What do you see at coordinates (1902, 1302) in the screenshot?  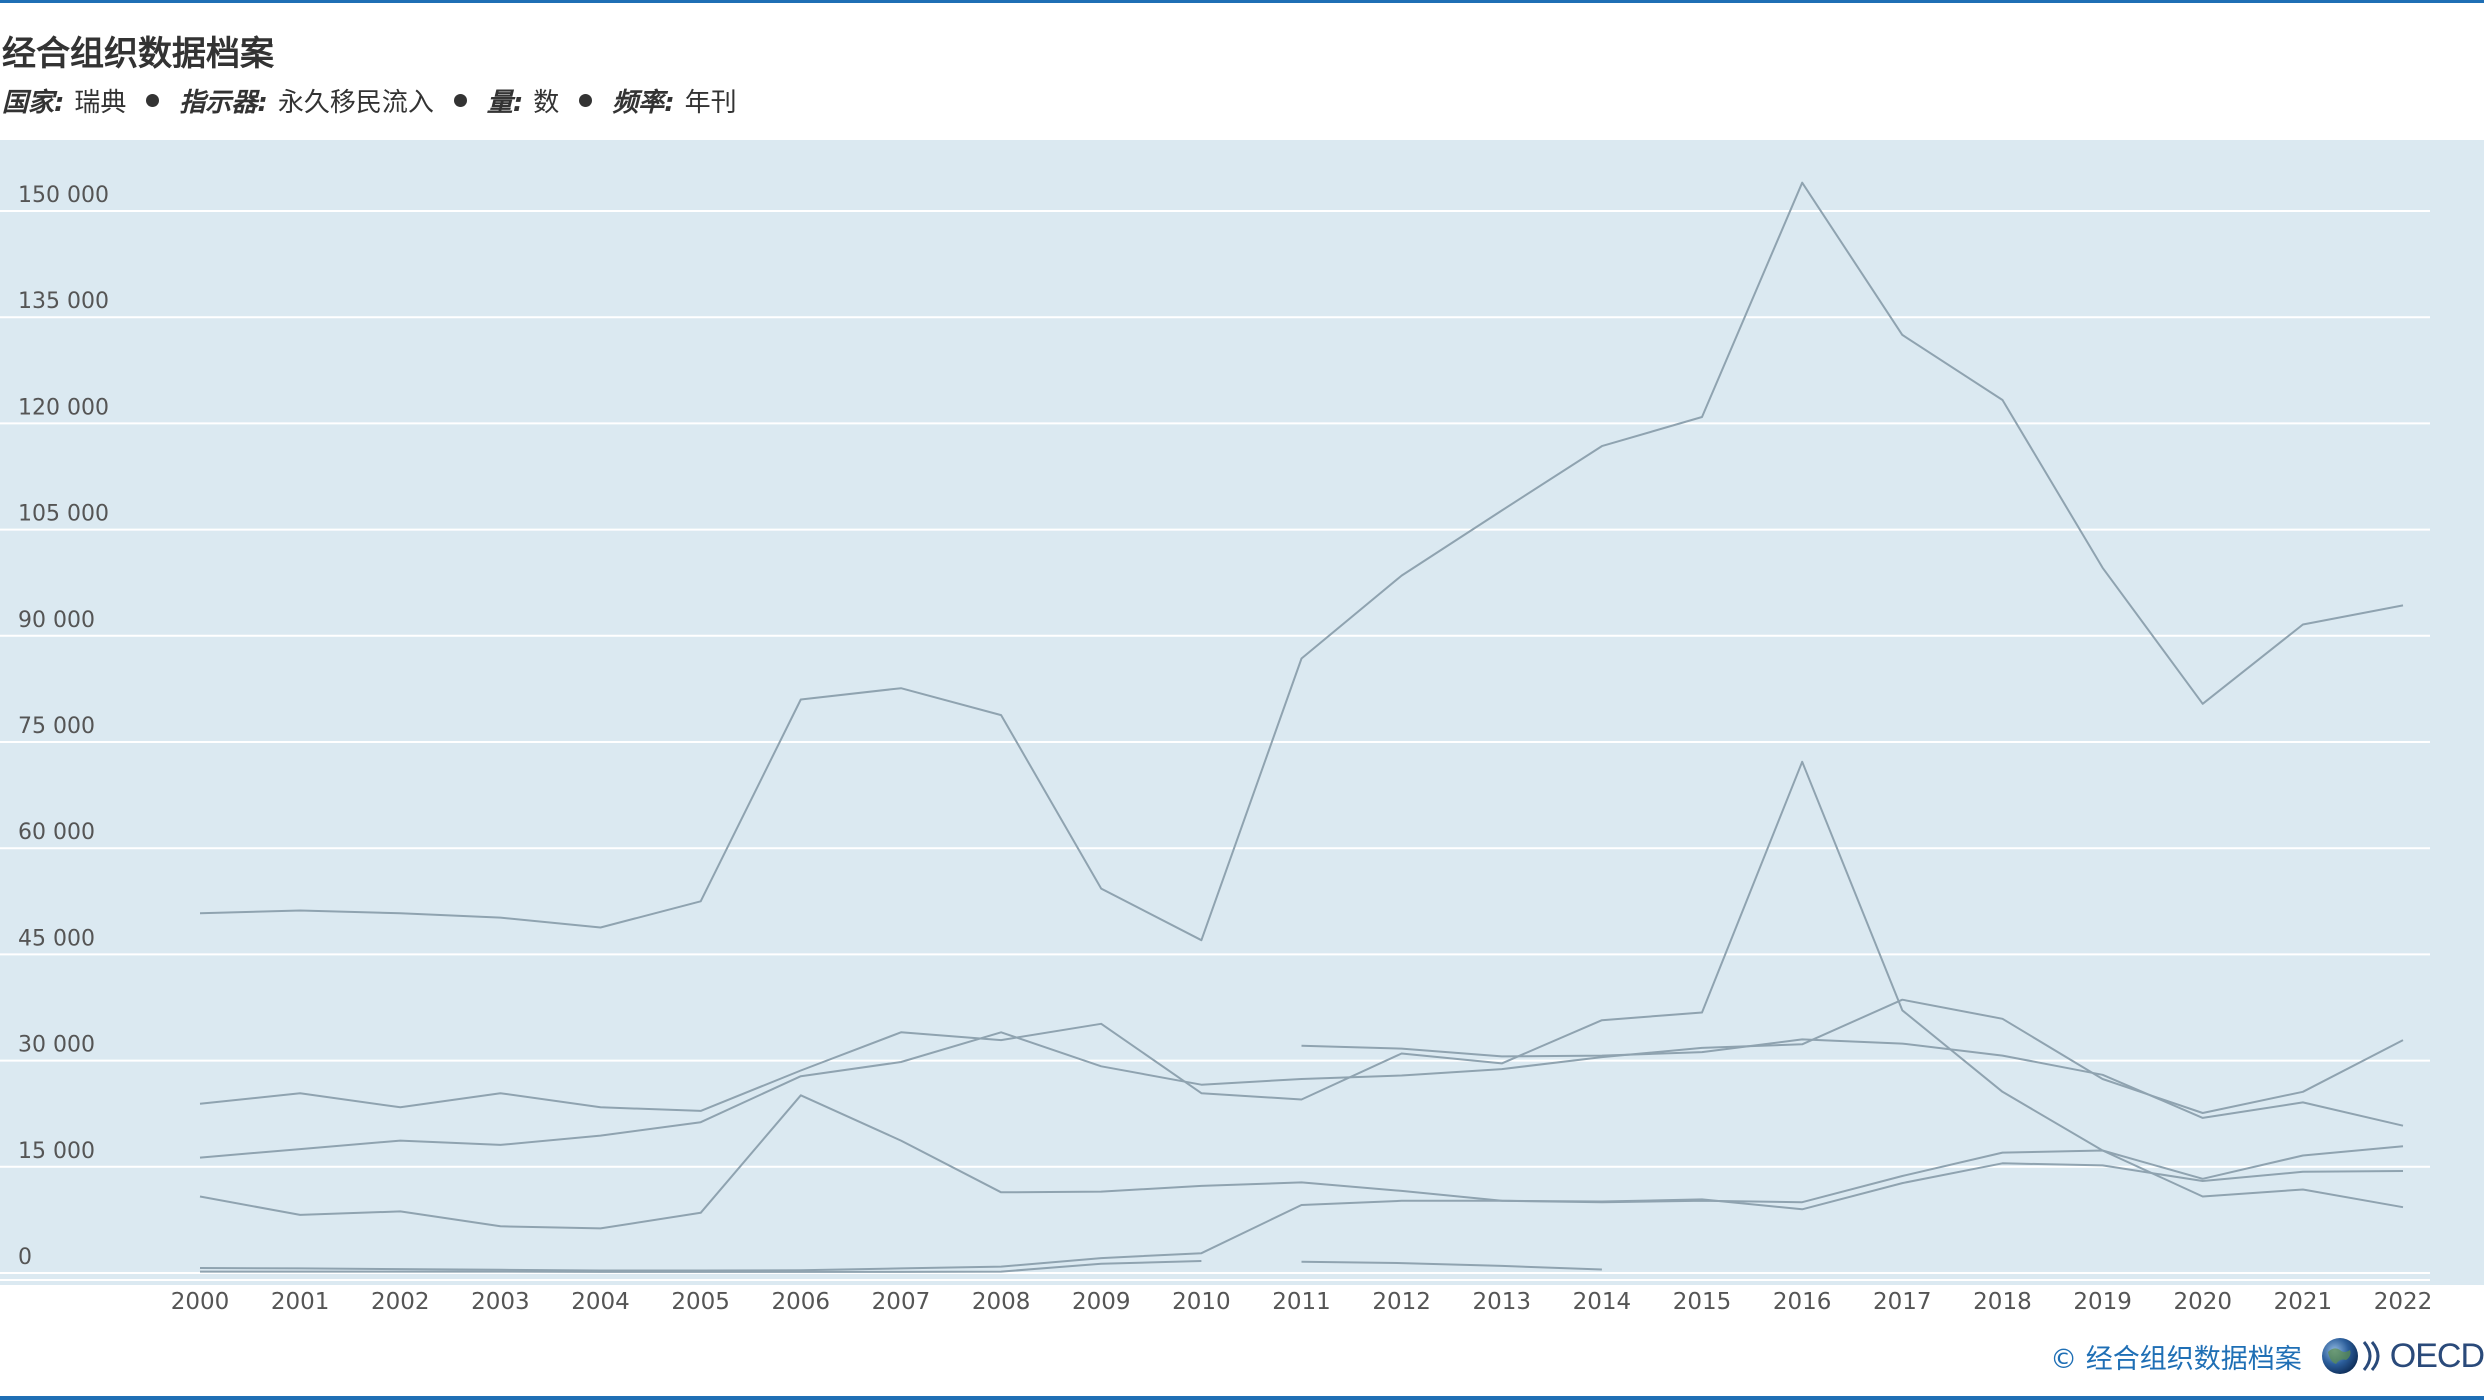 I see `x-tick-label: 2017` at bounding box center [1902, 1302].